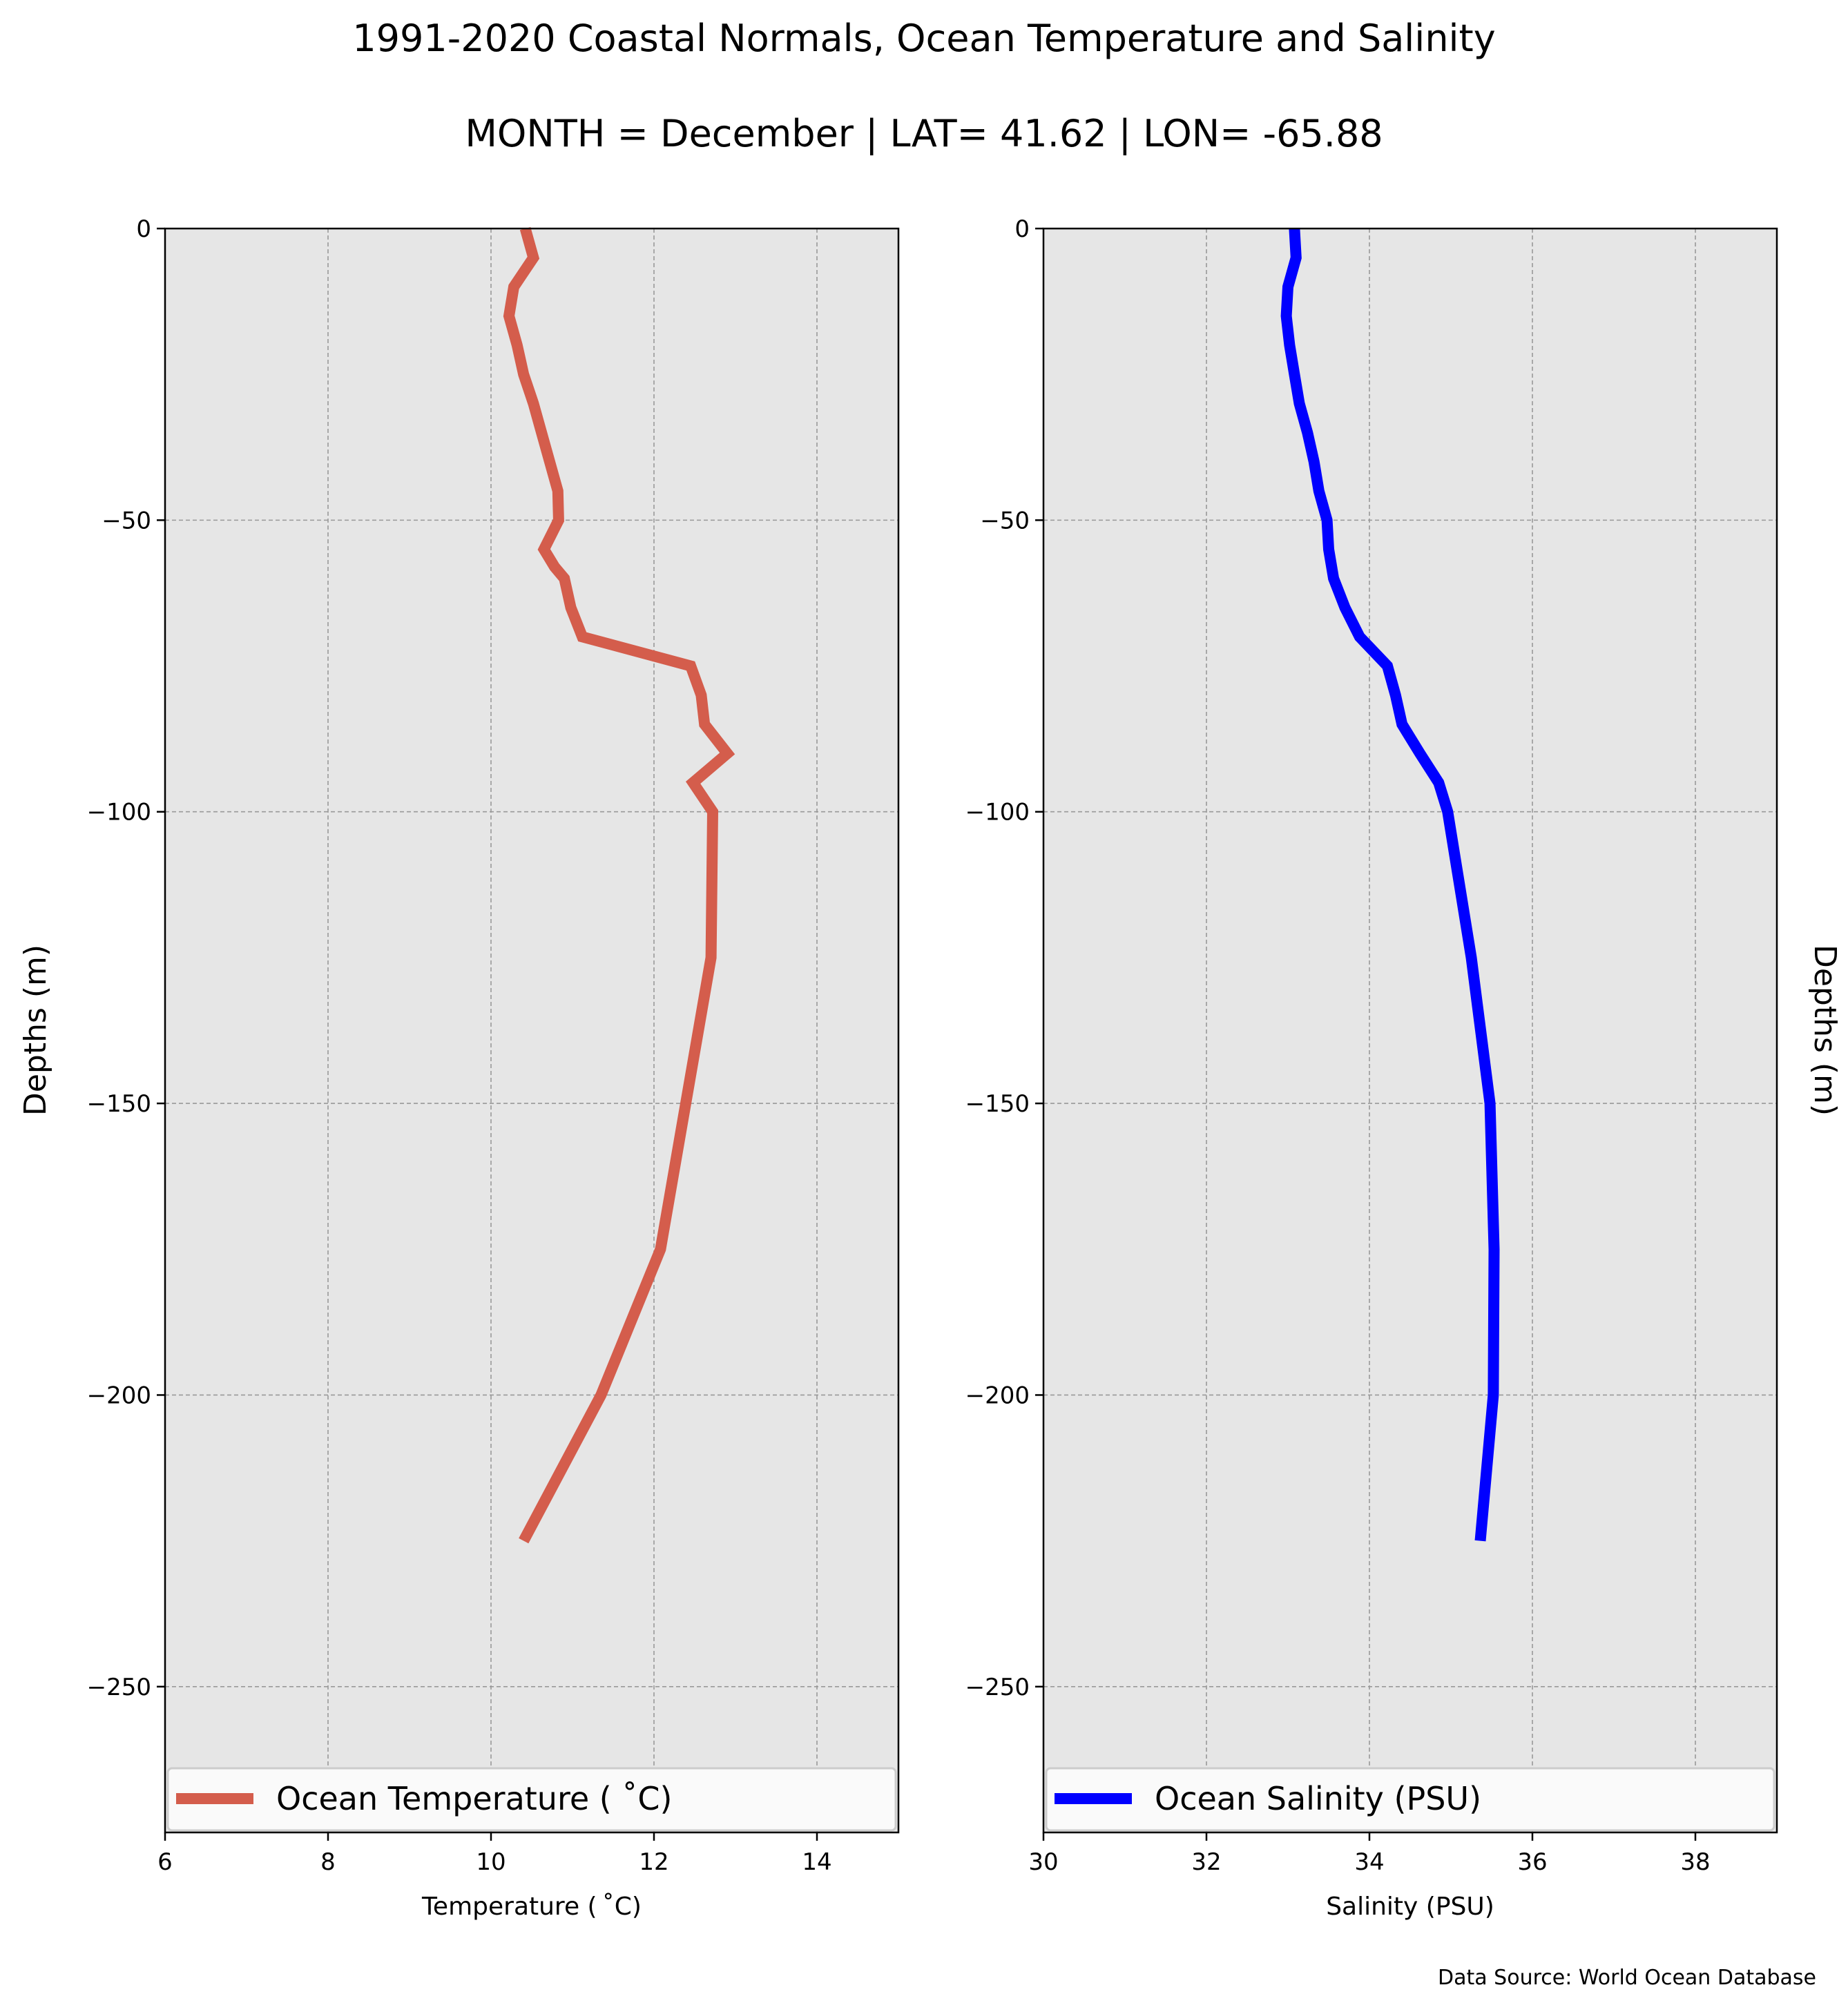 The height and width of the screenshot is (2003, 1848). I want to click on legend-label-salinity: Ocean Salinity (PSU), so click(1318, 1798).